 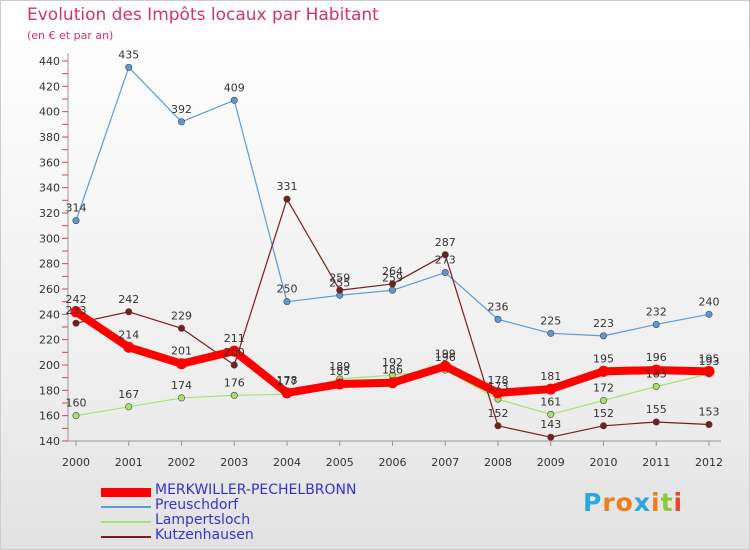 What do you see at coordinates (76, 403) in the screenshot?
I see `data-label: 160` at bounding box center [76, 403].